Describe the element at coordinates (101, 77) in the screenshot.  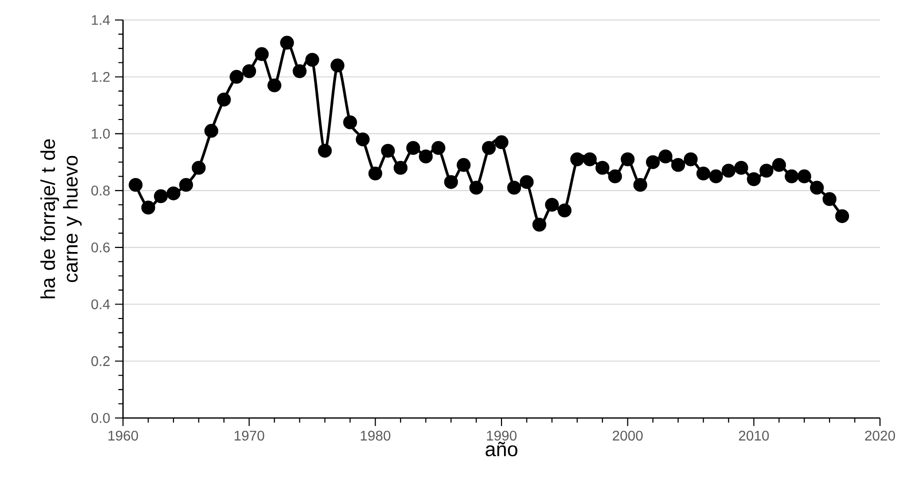
I see `y-tick-label: 1.2` at that location.